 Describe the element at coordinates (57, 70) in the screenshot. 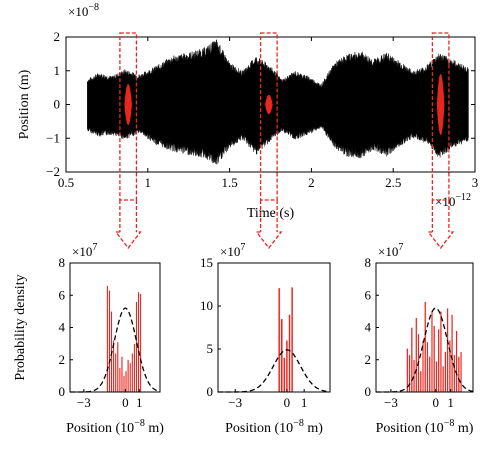

I see `y-tick-label: 1` at that location.